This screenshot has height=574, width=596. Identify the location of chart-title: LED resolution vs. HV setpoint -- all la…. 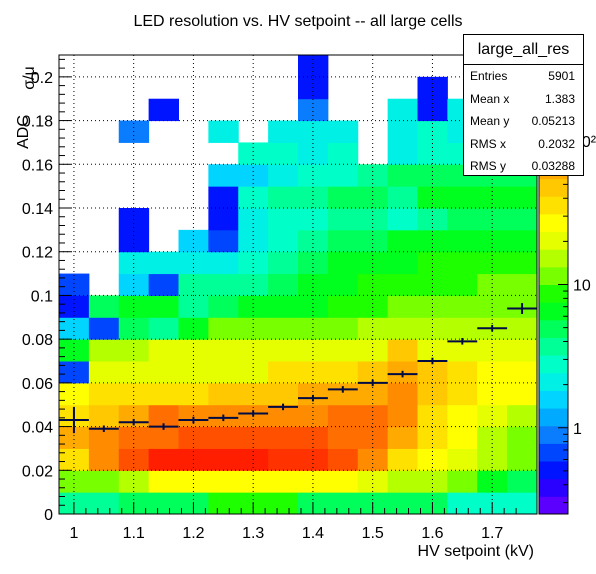
(297, 21).